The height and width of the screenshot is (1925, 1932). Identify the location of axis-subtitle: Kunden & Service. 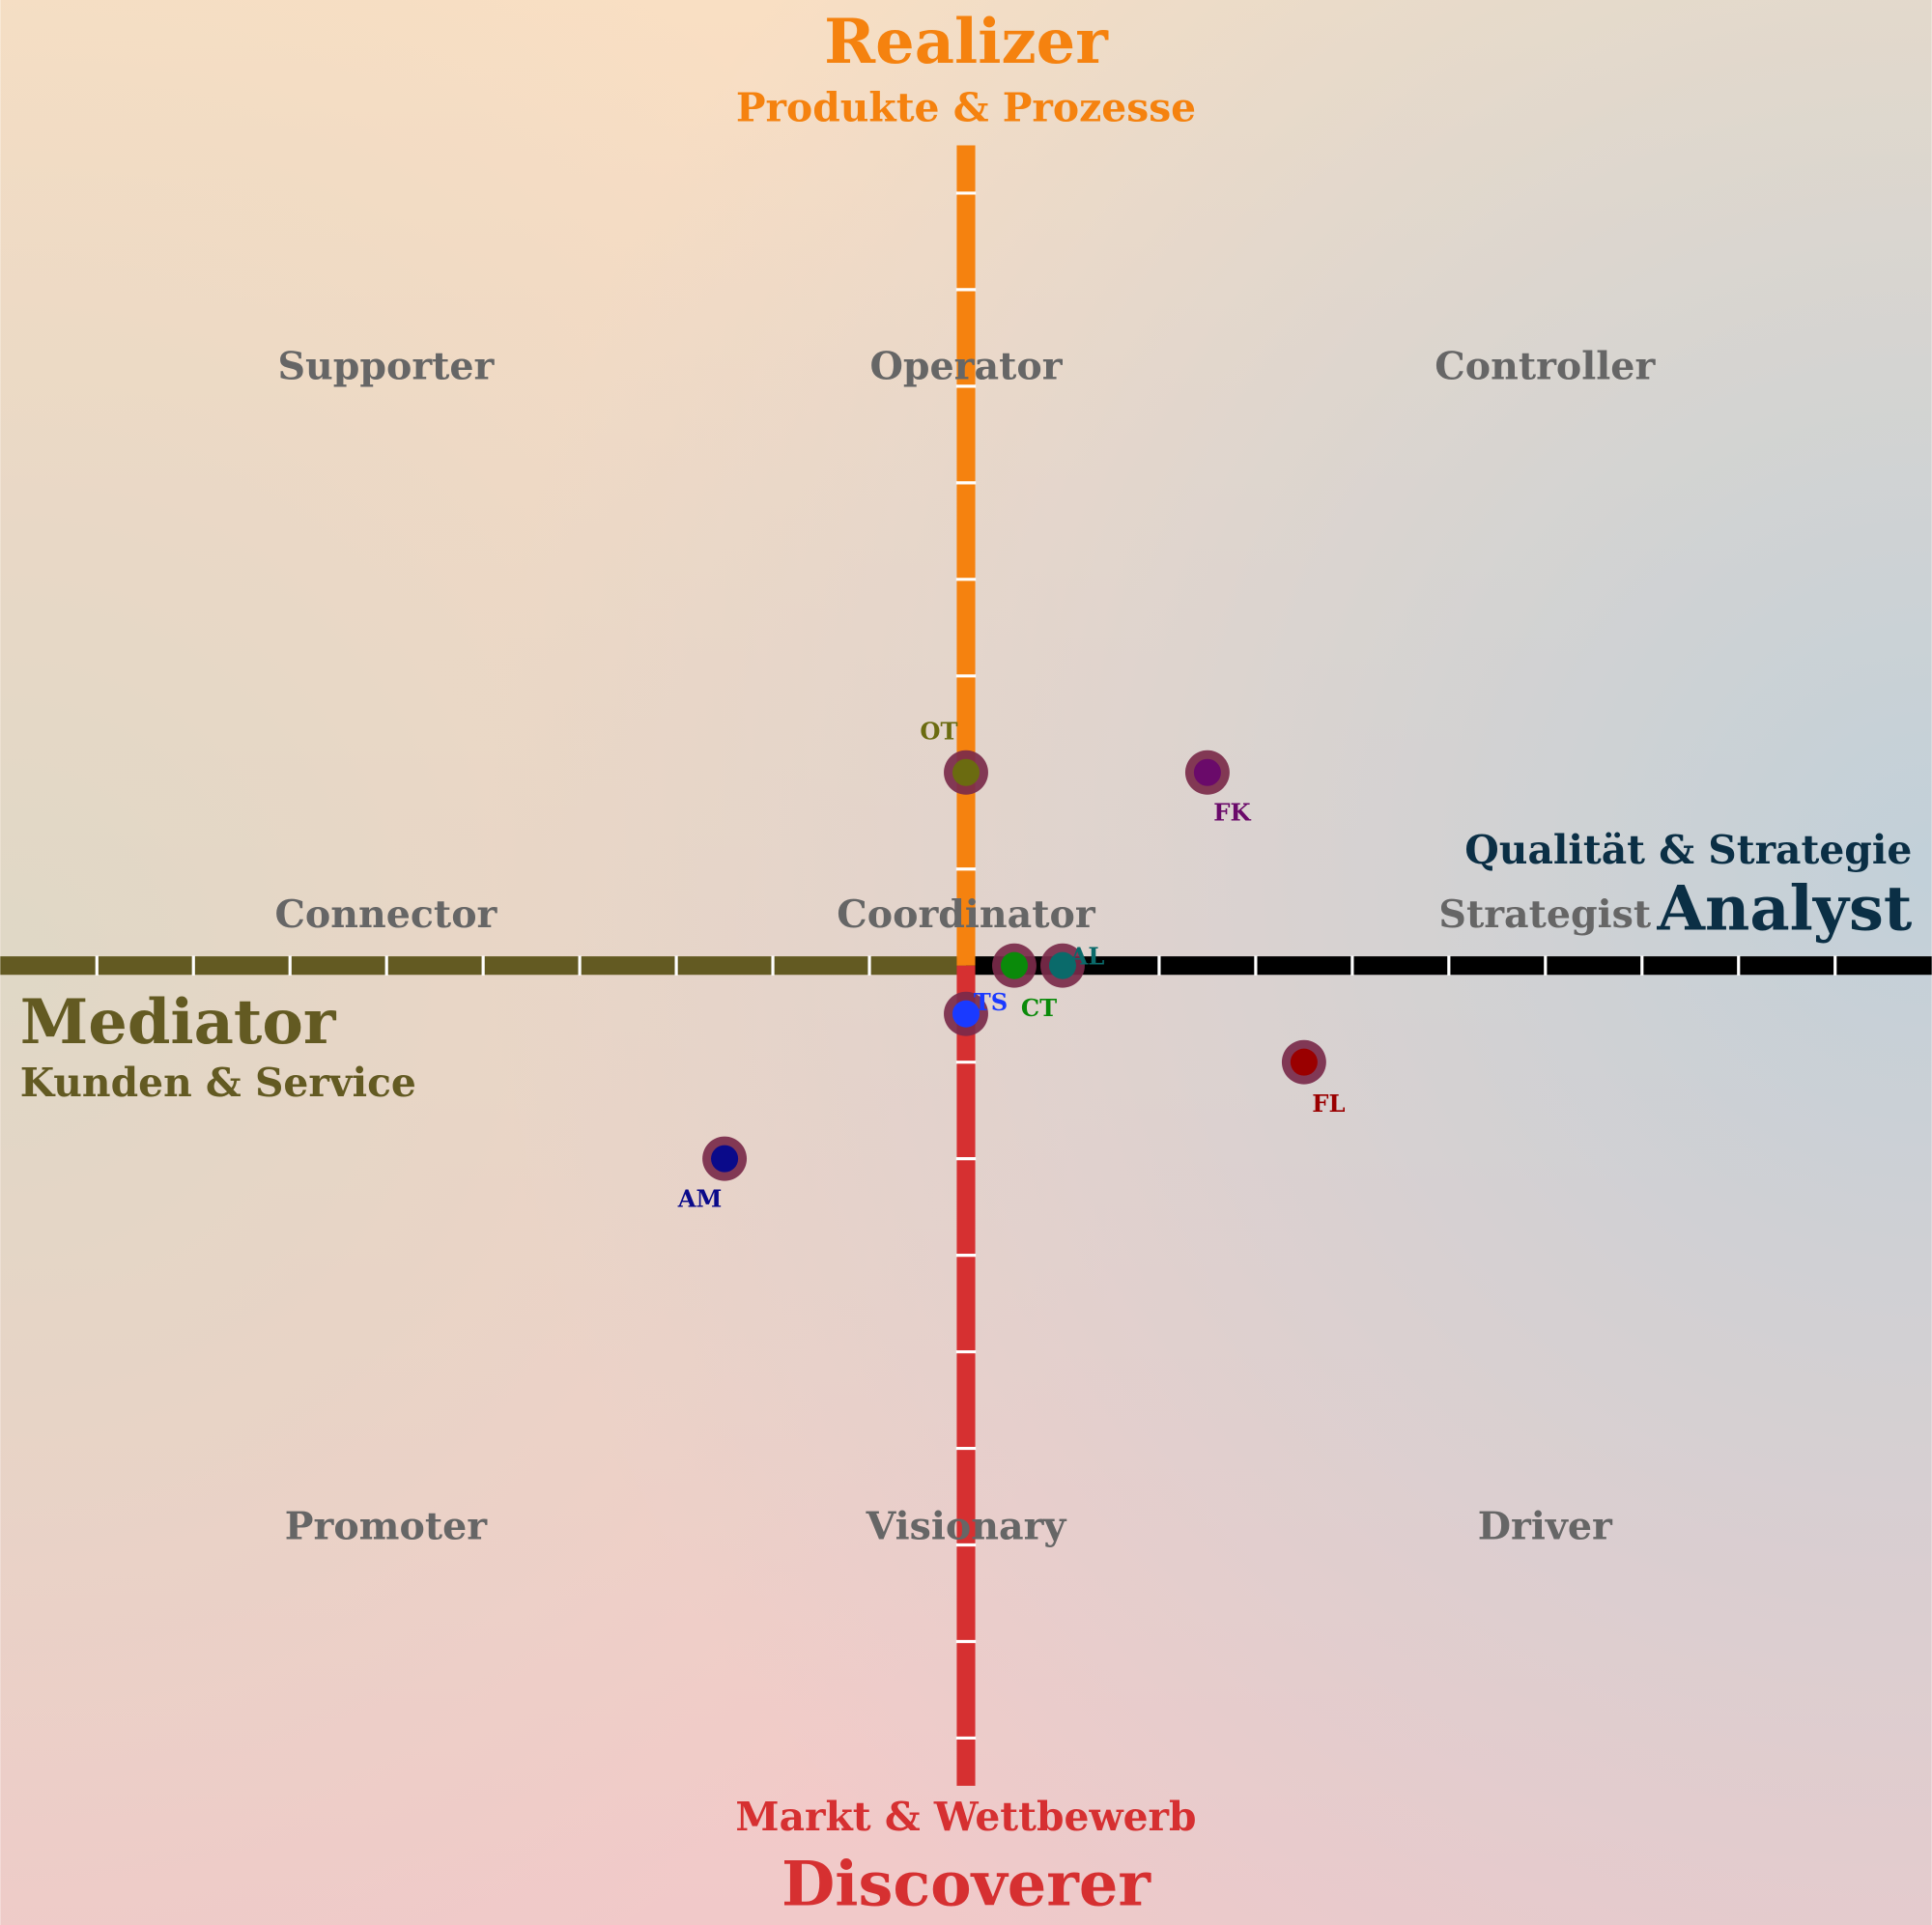
(218, 1083).